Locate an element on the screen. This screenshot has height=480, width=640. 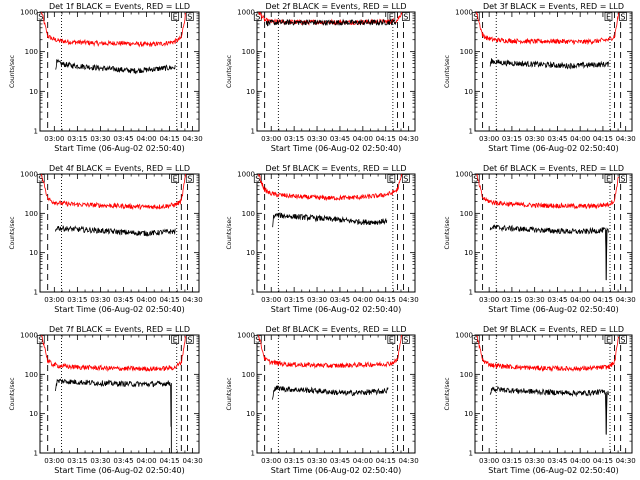
chart-title: Det 6f BLACK = Events, RED = LLD is located at coordinates (553, 168).